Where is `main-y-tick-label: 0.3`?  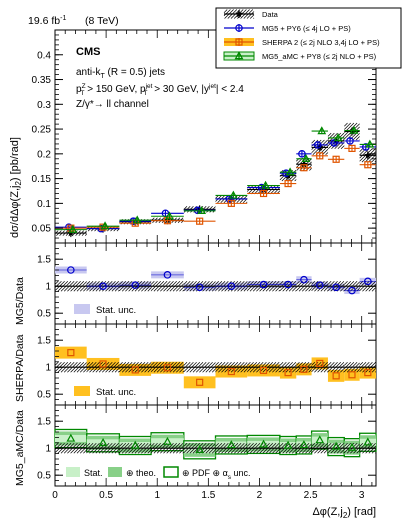
main-y-tick-label: 0.3 is located at coordinates (44, 105).